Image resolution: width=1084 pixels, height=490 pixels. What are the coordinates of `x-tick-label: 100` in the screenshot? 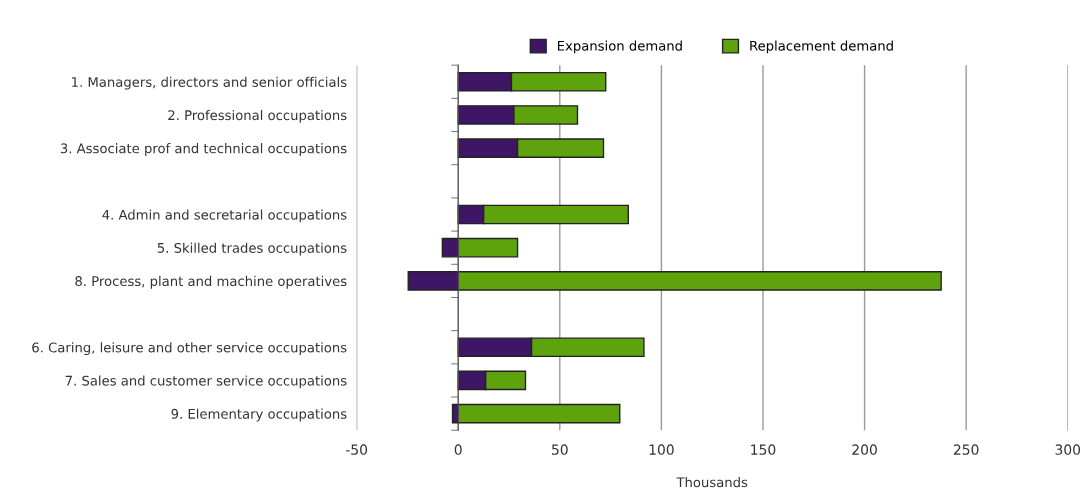 It's located at (661, 449).